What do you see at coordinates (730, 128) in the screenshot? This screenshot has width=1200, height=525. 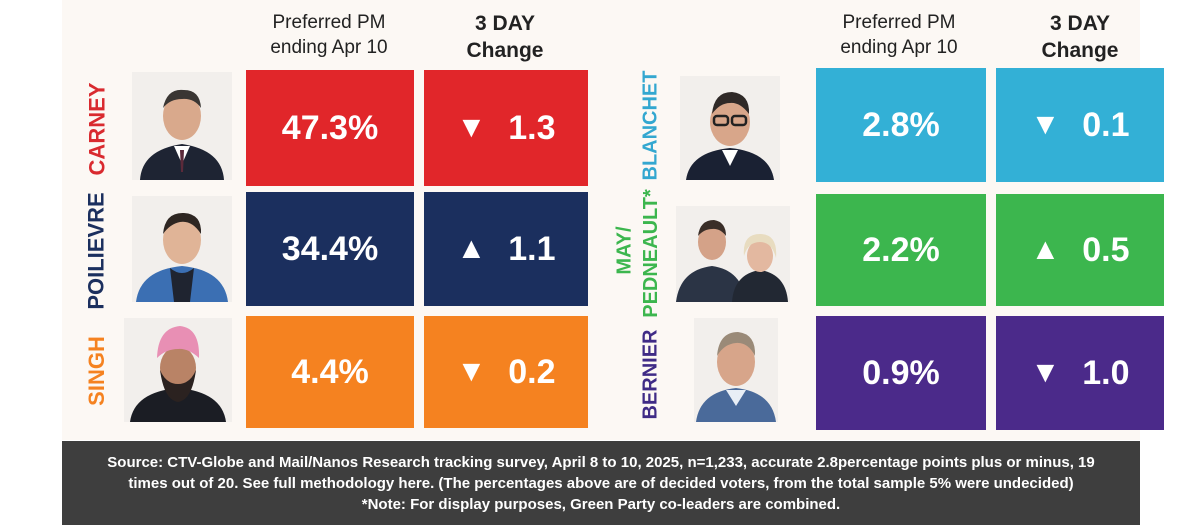 I see `blanchet-photo` at bounding box center [730, 128].